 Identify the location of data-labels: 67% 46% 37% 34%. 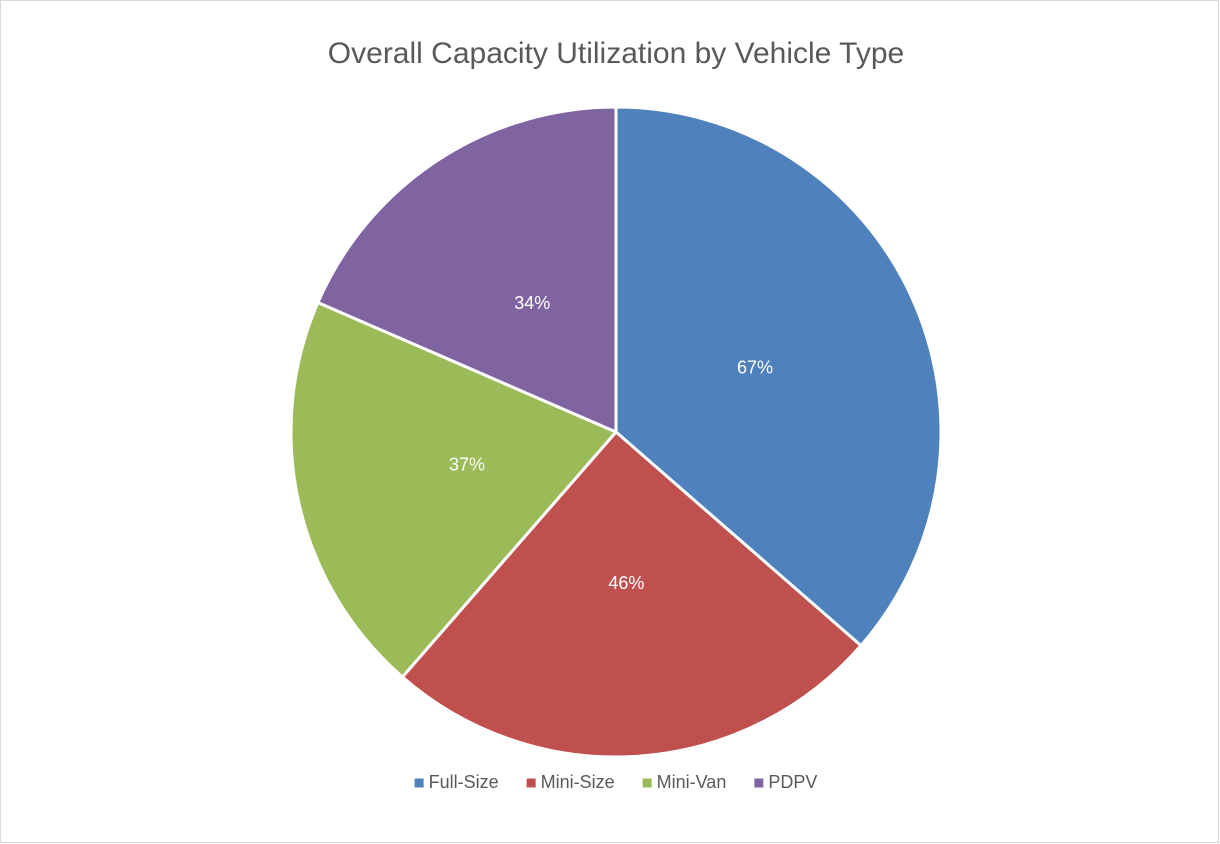
(611, 443).